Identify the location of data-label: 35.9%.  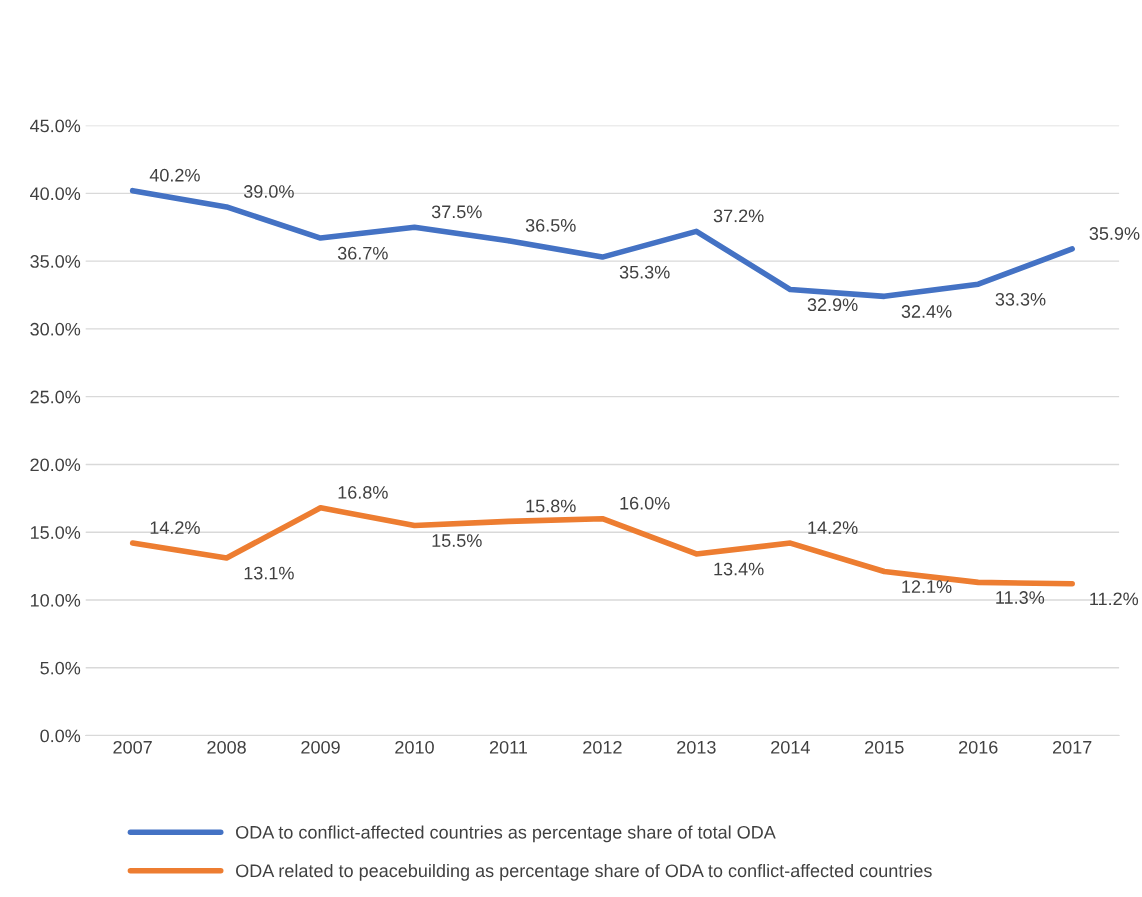
(1114, 233).